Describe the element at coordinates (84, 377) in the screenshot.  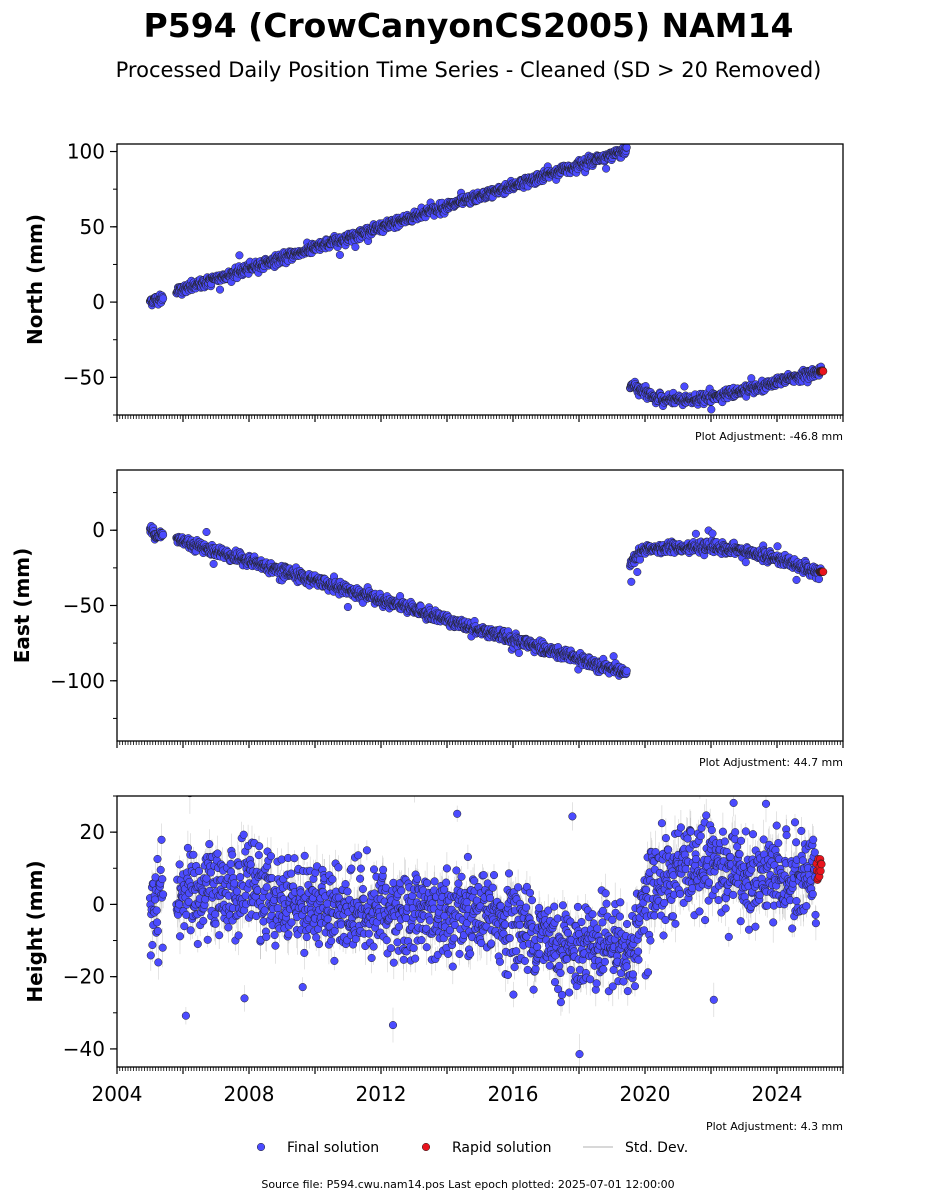
I see `y-tick-label: −50` at that location.